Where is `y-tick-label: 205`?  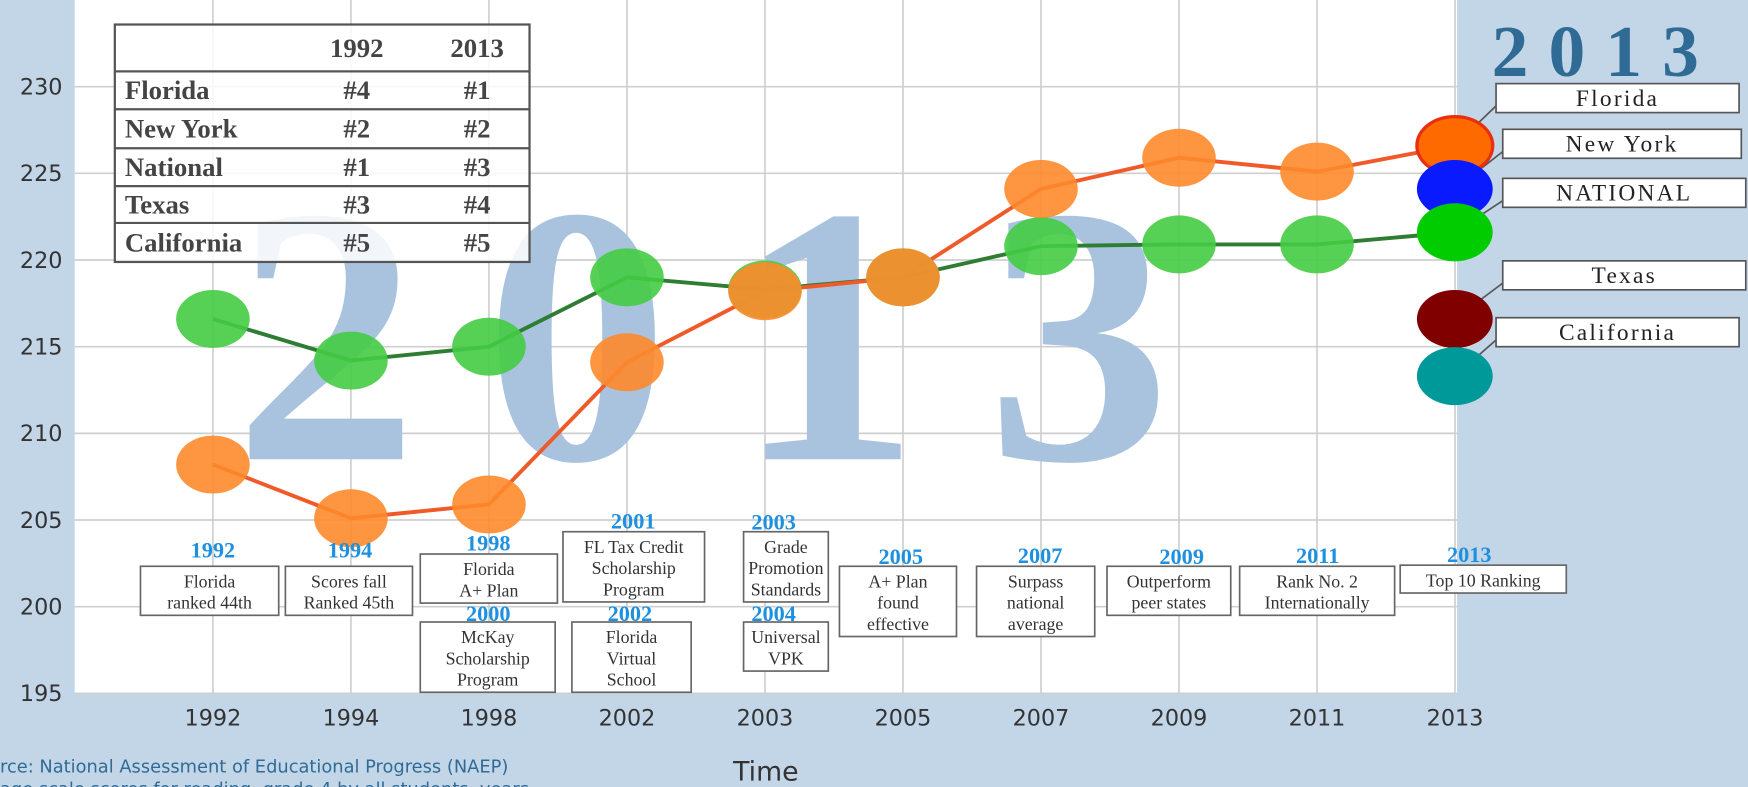
y-tick-label: 205 is located at coordinates (41, 521).